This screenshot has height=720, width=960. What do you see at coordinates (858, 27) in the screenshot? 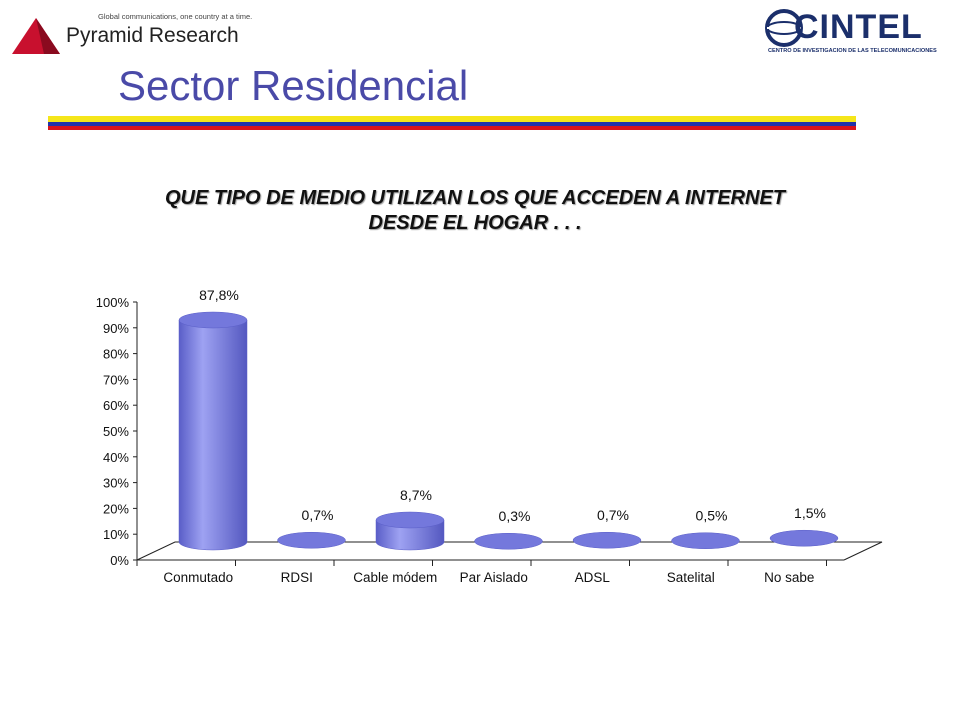
I see `cintel-name: CINTEL` at bounding box center [858, 27].